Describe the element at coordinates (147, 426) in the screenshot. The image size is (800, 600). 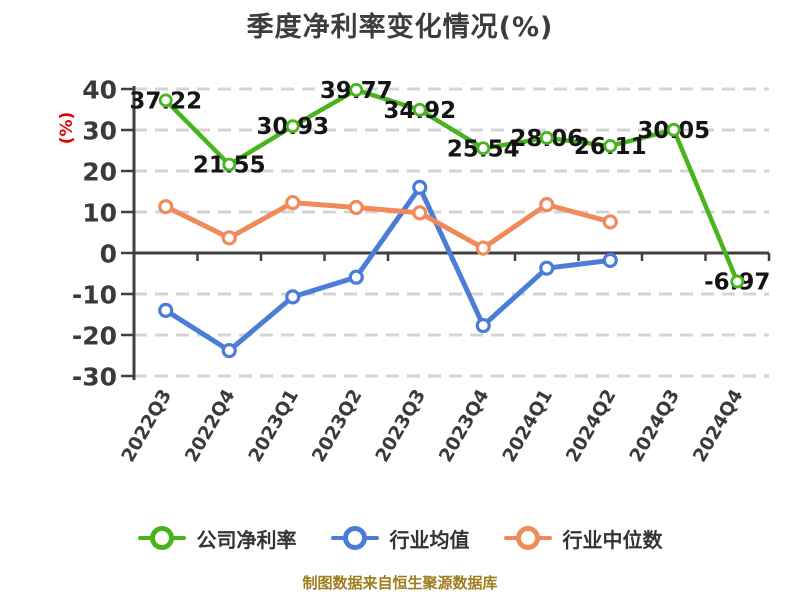
I see `x-tick-label-2022Q3: 2022Q3` at that location.